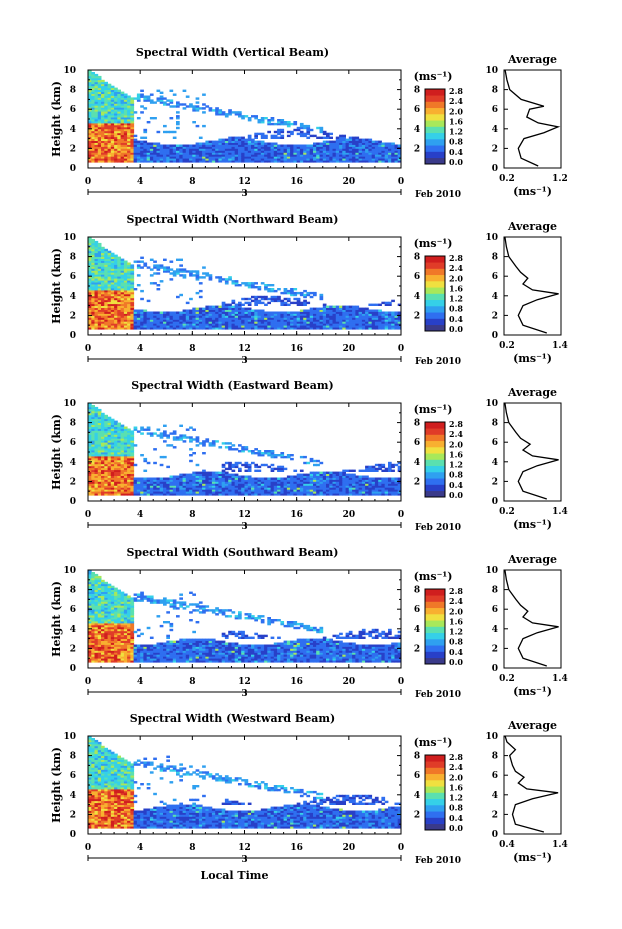 This screenshot has width=622, height=929. What do you see at coordinates (435, 105) in the screenshot?
I see `colorbar-swatch` at bounding box center [435, 105].